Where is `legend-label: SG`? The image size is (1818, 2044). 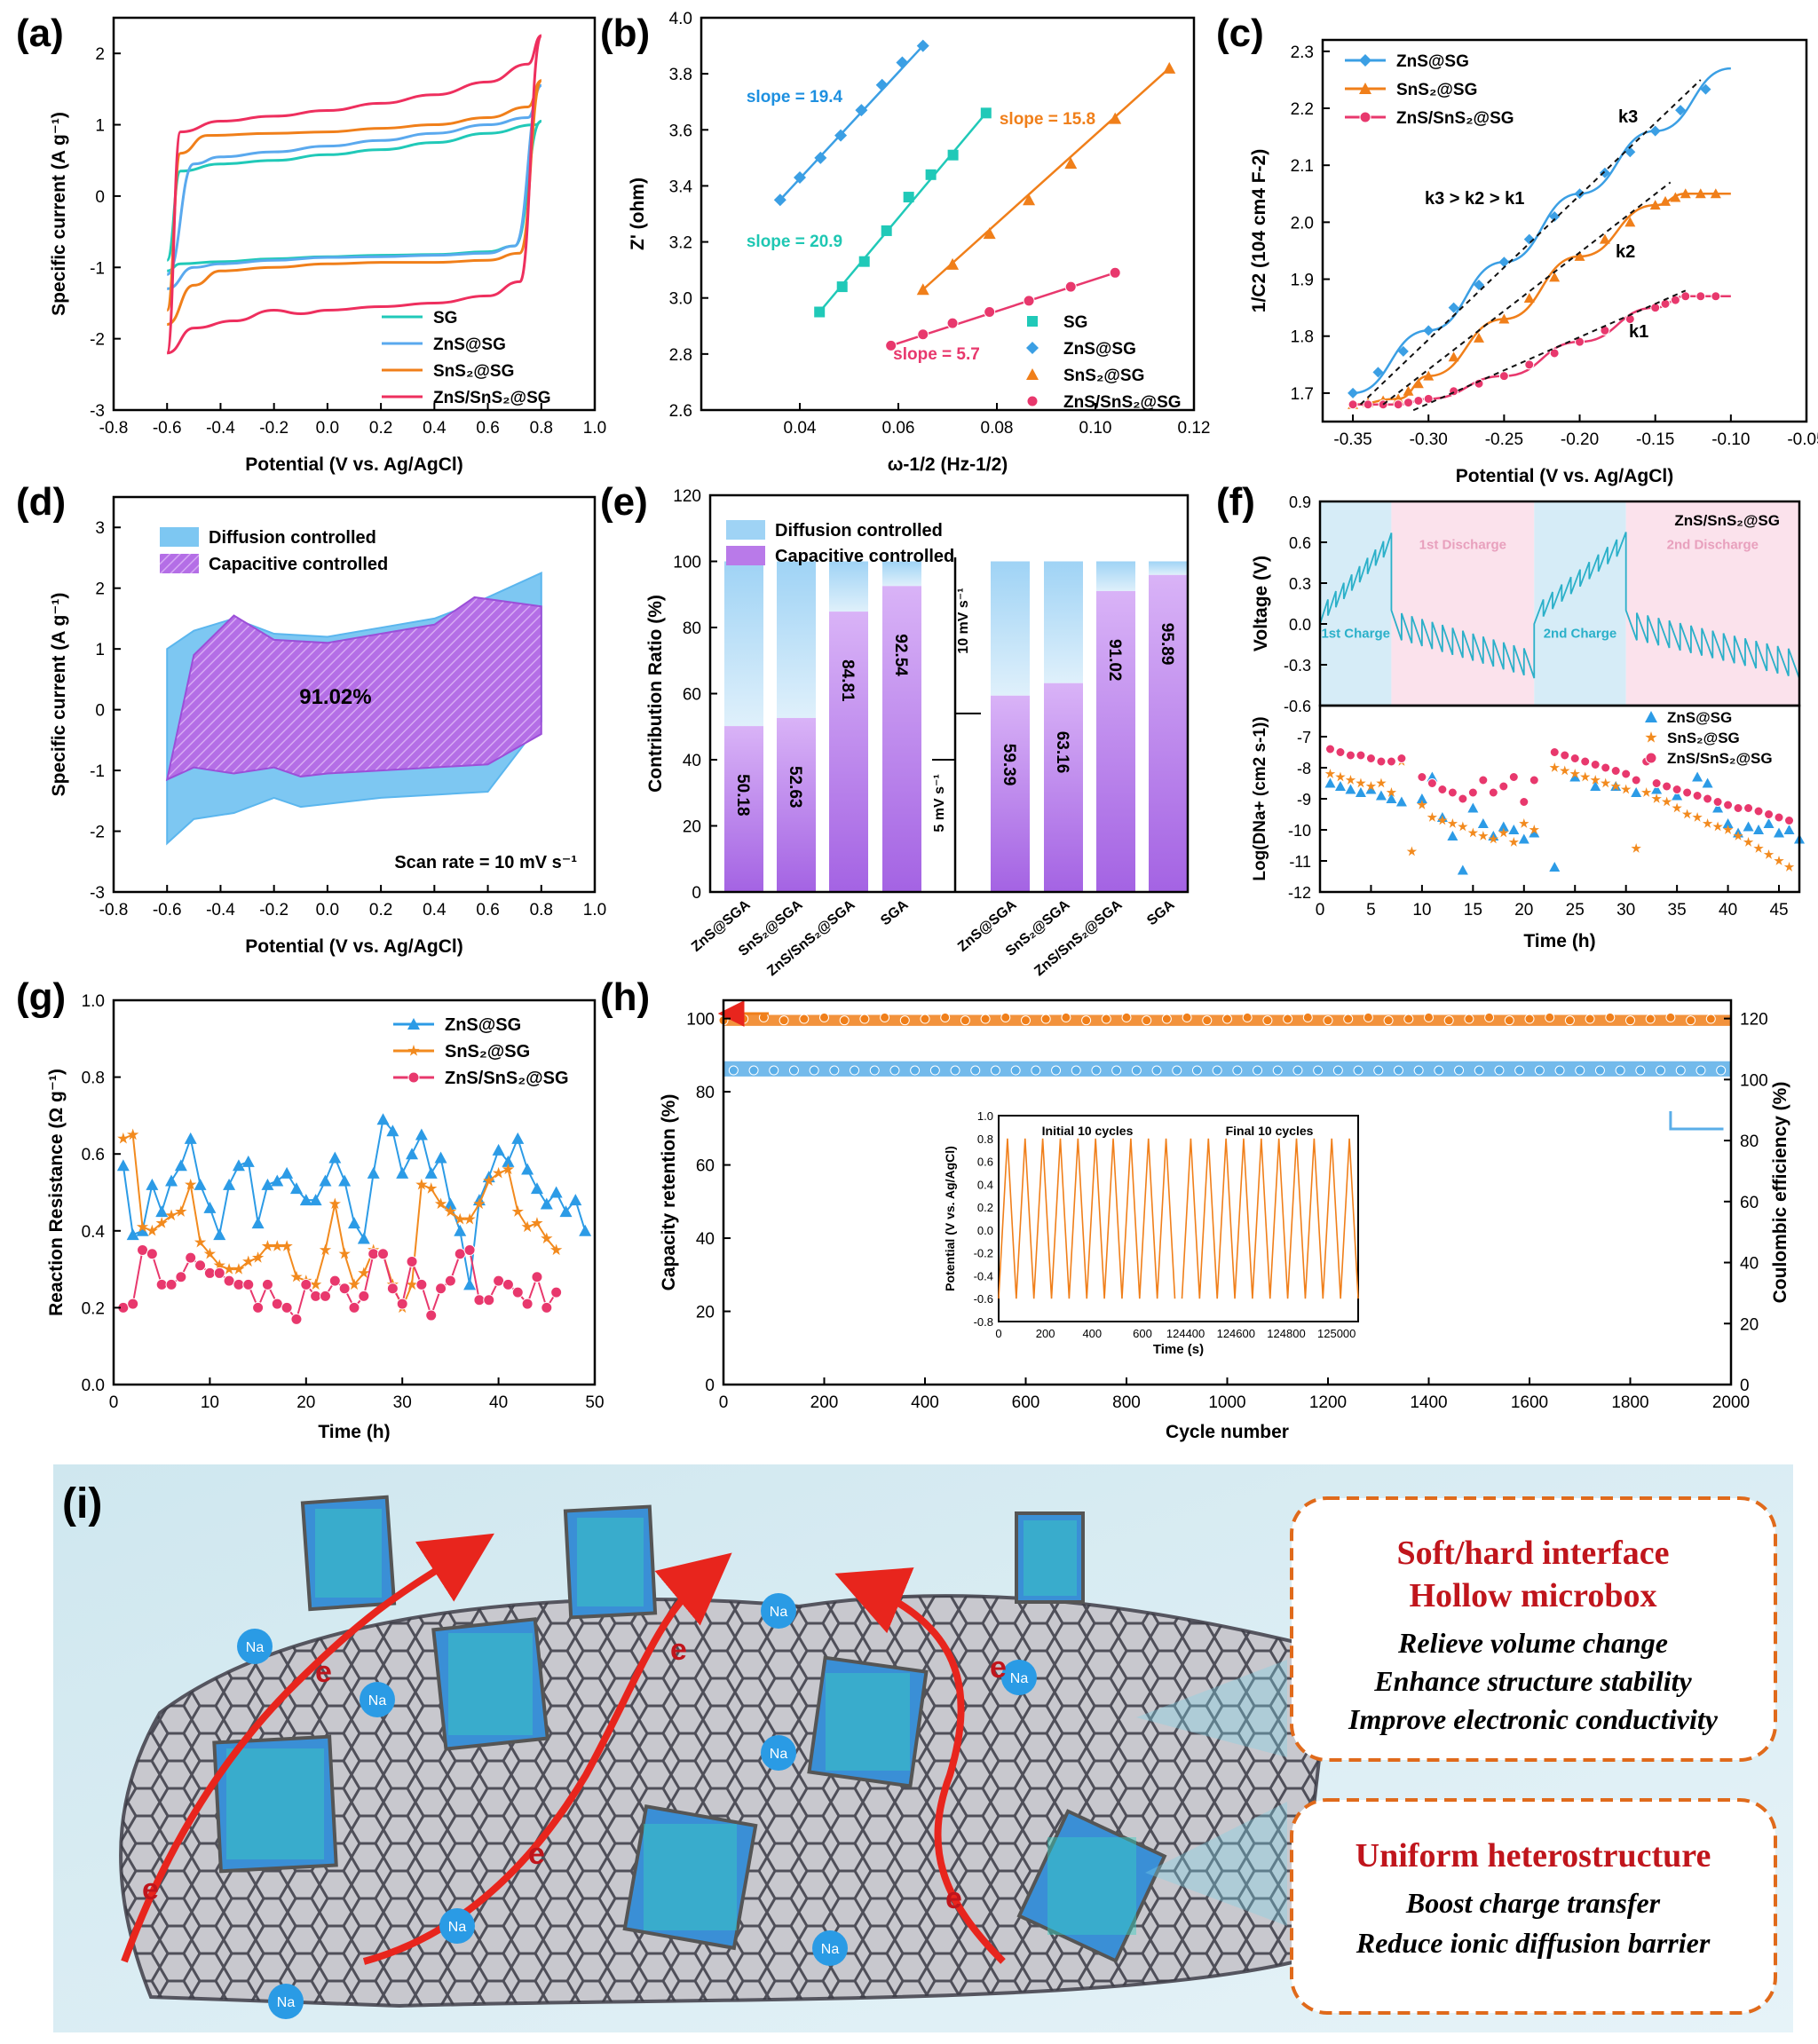 legend-label: SG is located at coordinates (1075, 322).